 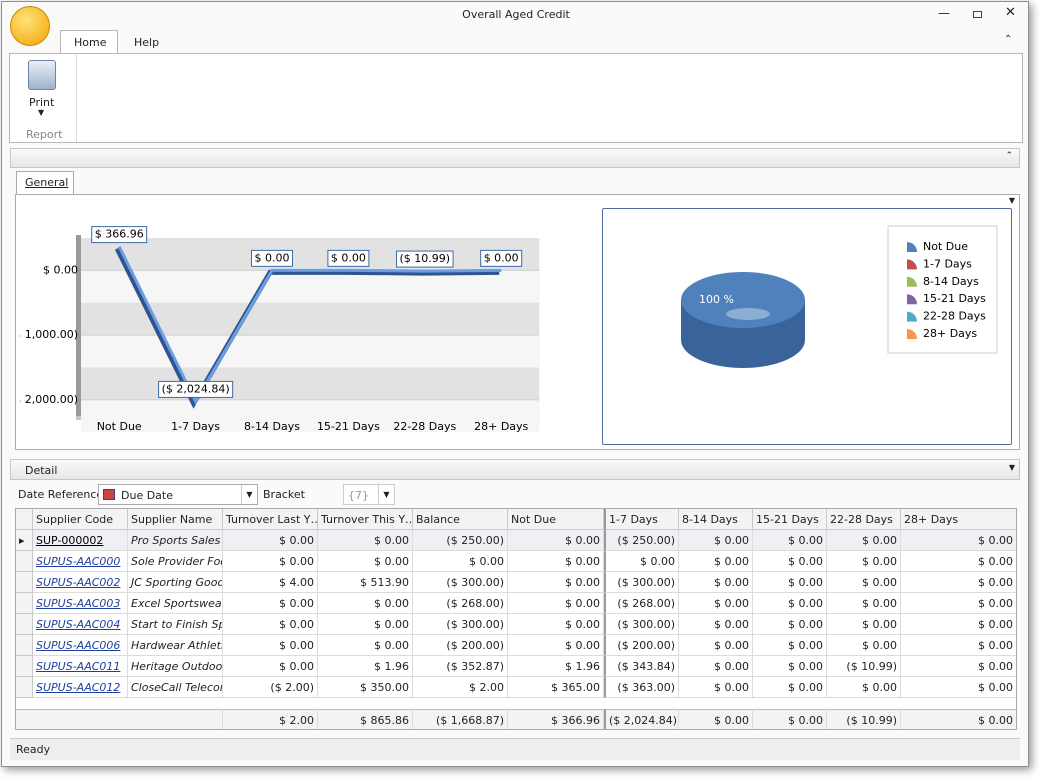 What do you see at coordinates (954, 316) in the screenshot?
I see `legend-label: 22-28 Days` at bounding box center [954, 316].